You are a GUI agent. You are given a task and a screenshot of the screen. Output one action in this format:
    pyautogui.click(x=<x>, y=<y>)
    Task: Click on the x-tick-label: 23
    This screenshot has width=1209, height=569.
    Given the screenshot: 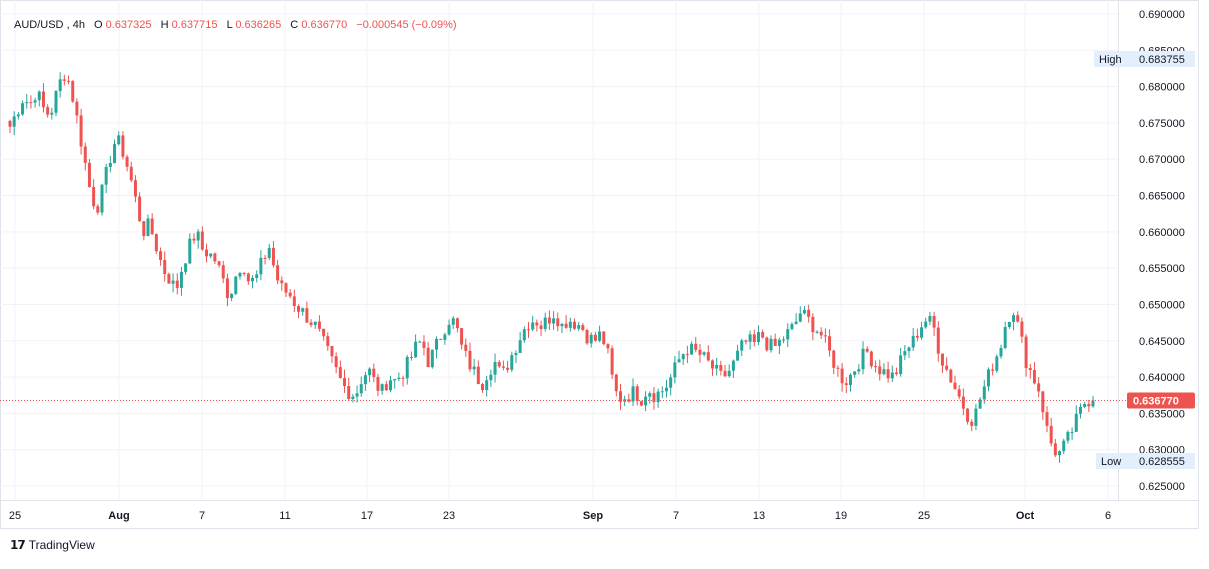 What is the action you would take?
    pyautogui.click(x=449, y=516)
    